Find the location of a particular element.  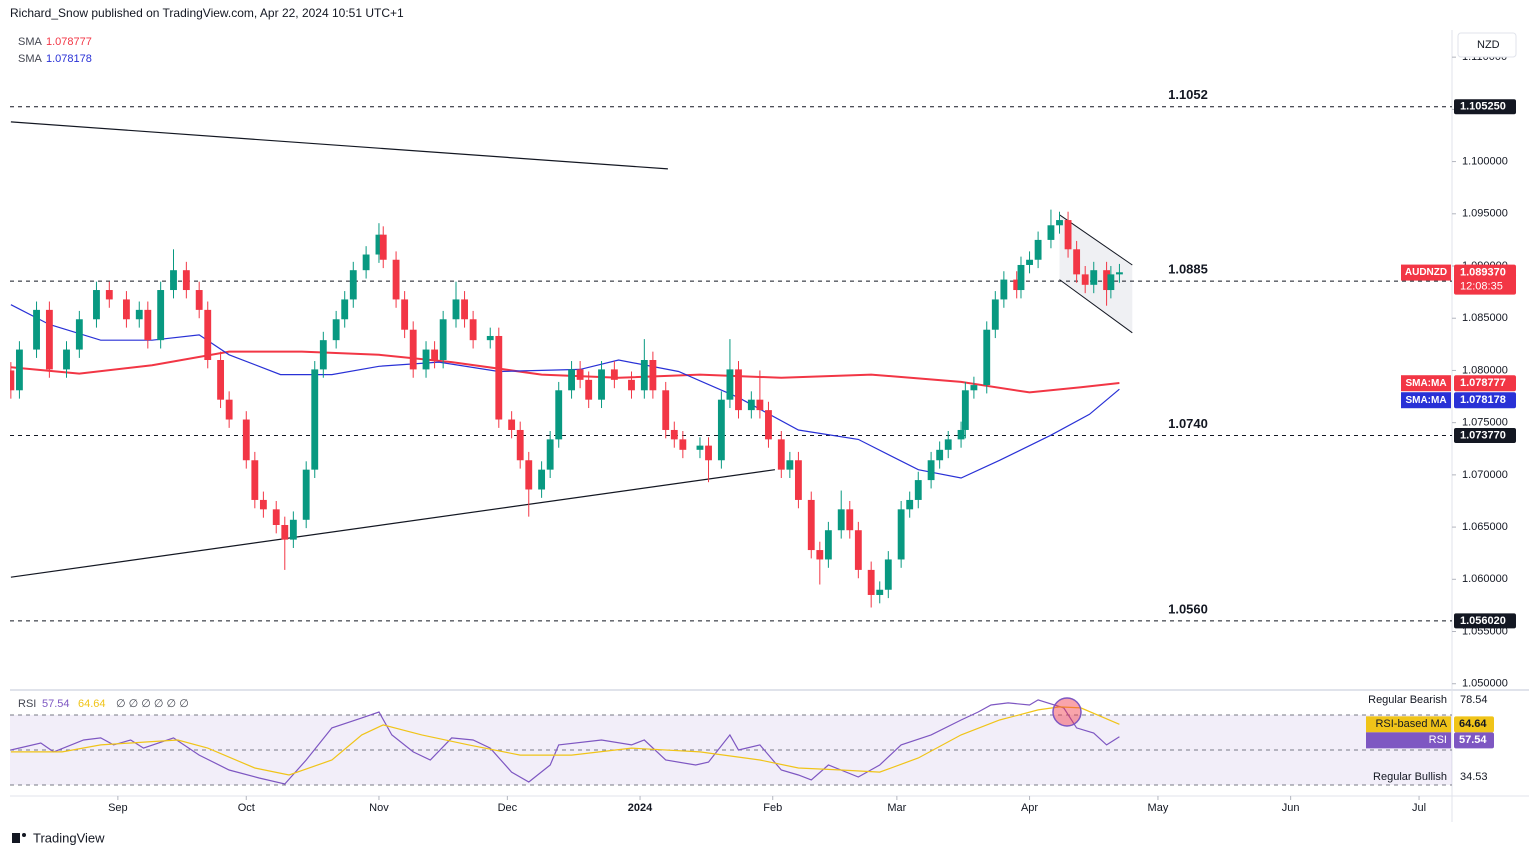

countdown: 12:08:35 is located at coordinates (1481, 286).